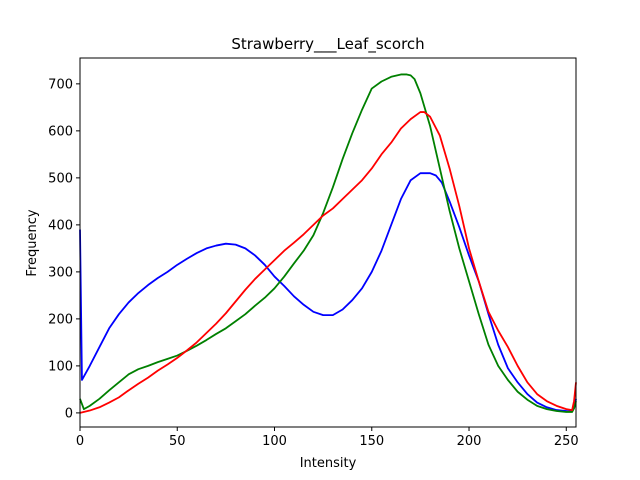 Image resolution: width=640 pixels, height=480 pixels. What do you see at coordinates (32, 242) in the screenshot?
I see `y-axis-label: Frequency` at bounding box center [32, 242].